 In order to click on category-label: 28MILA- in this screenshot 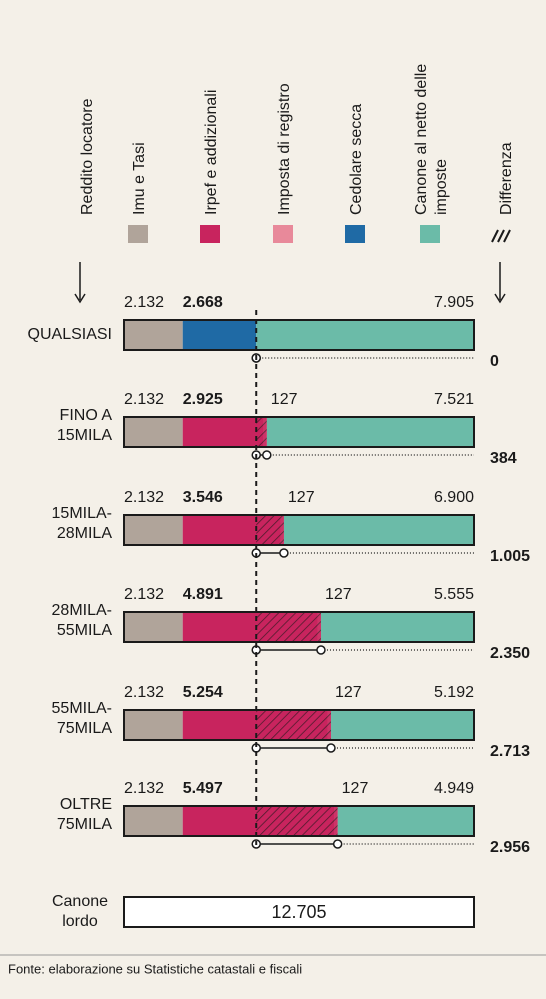, I will do `click(82, 610)`.